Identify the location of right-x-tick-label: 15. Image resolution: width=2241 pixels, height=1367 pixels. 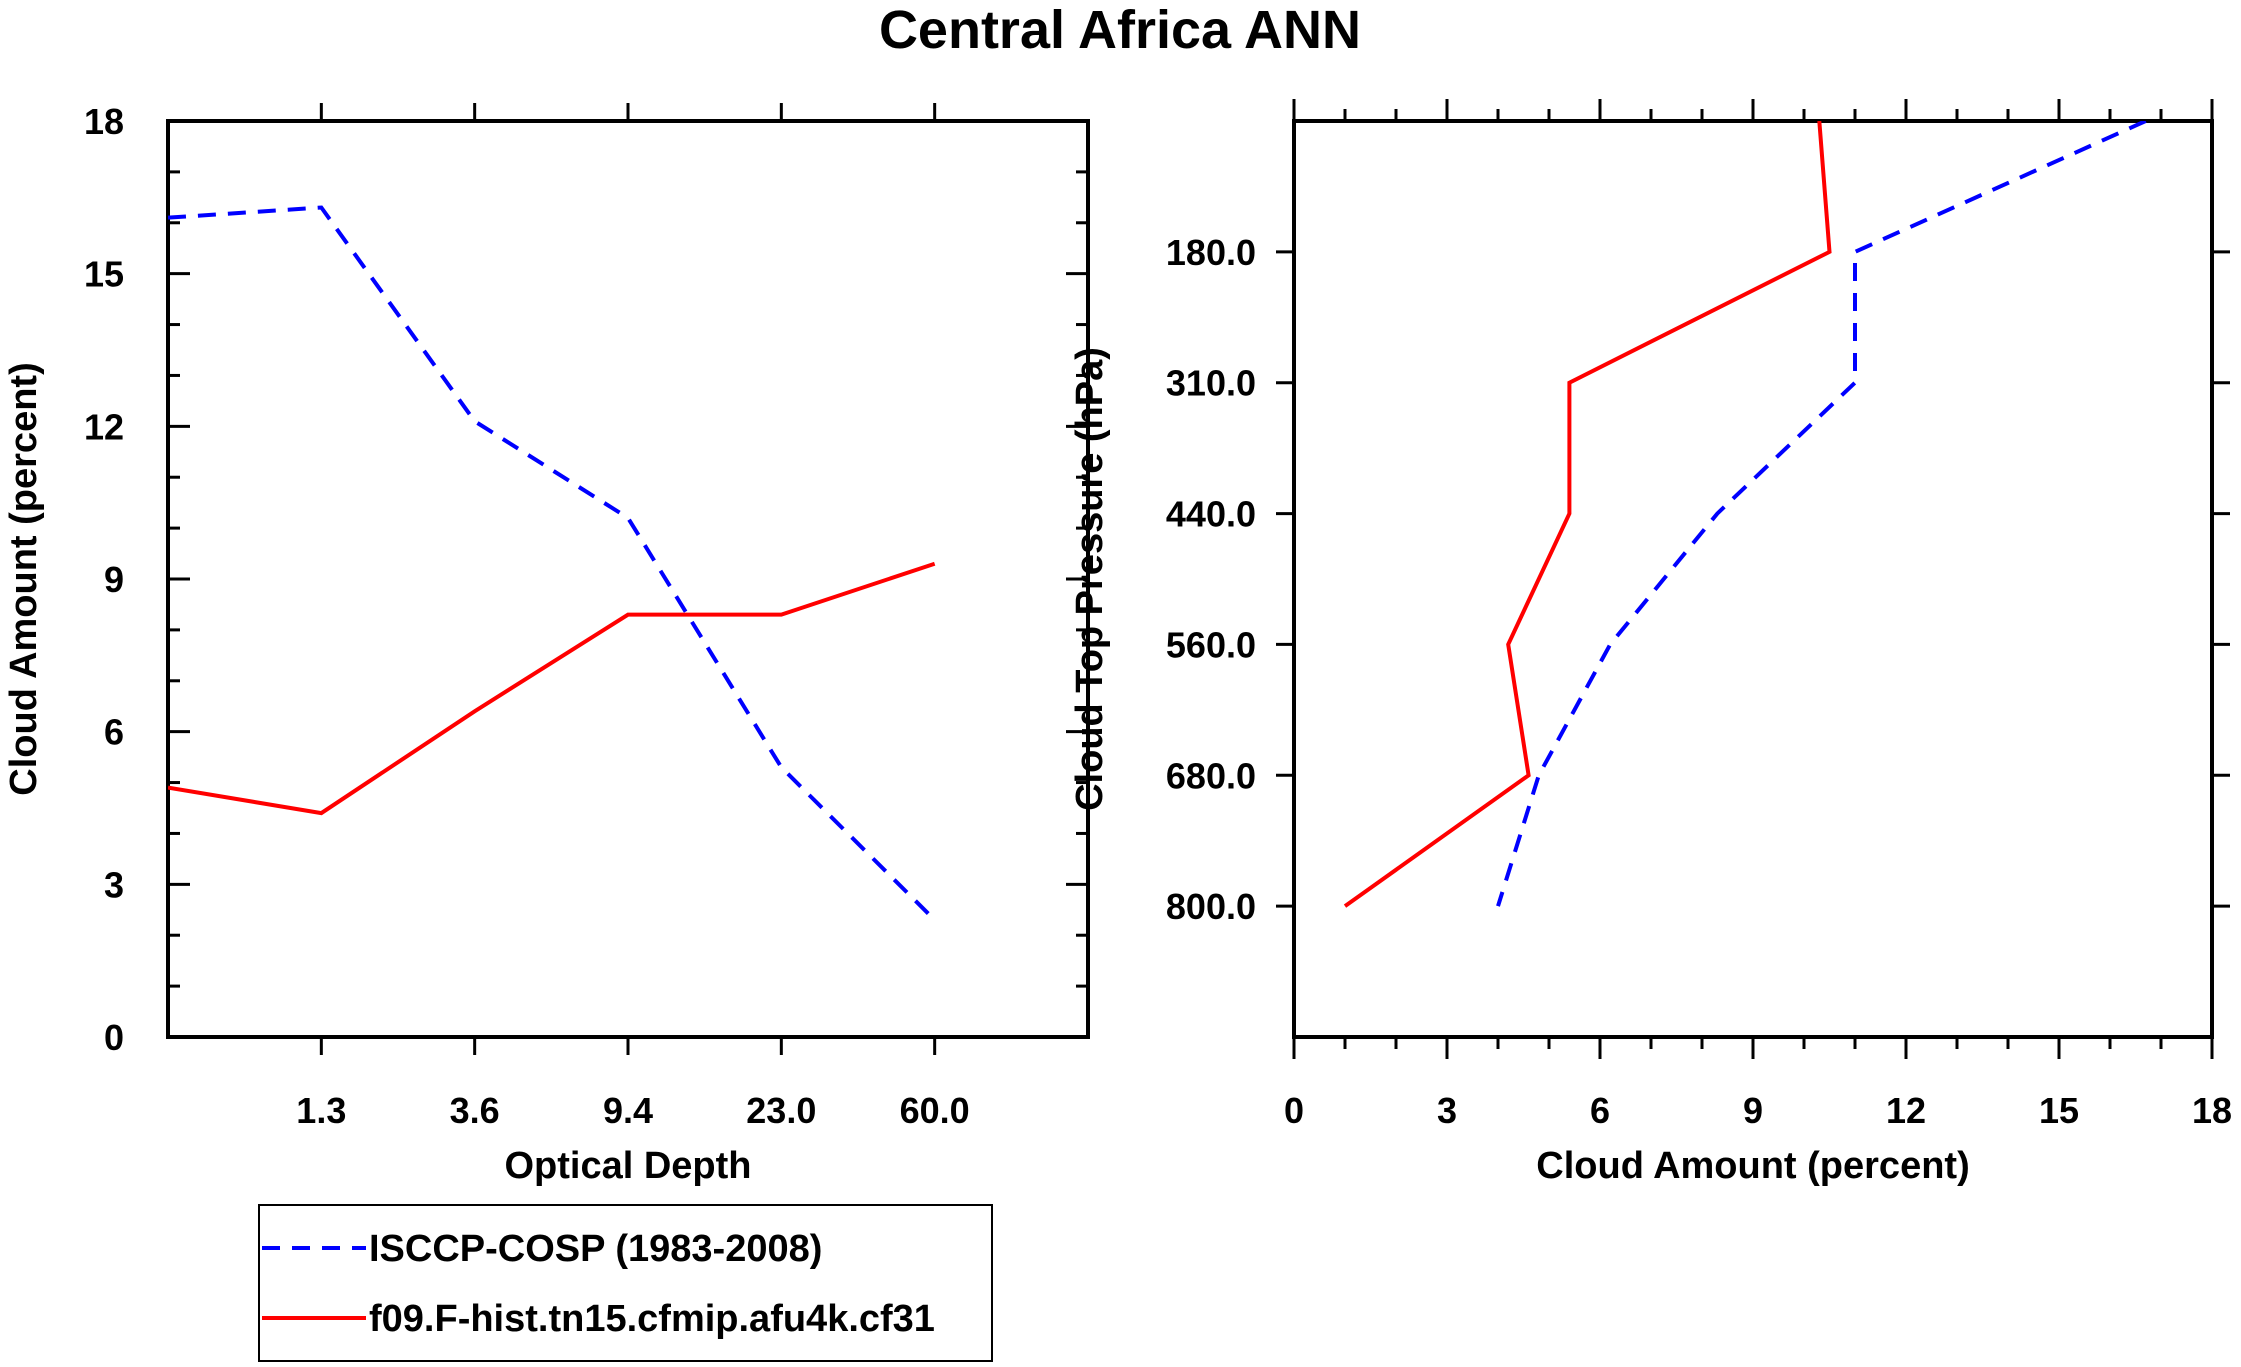
(2059, 1110).